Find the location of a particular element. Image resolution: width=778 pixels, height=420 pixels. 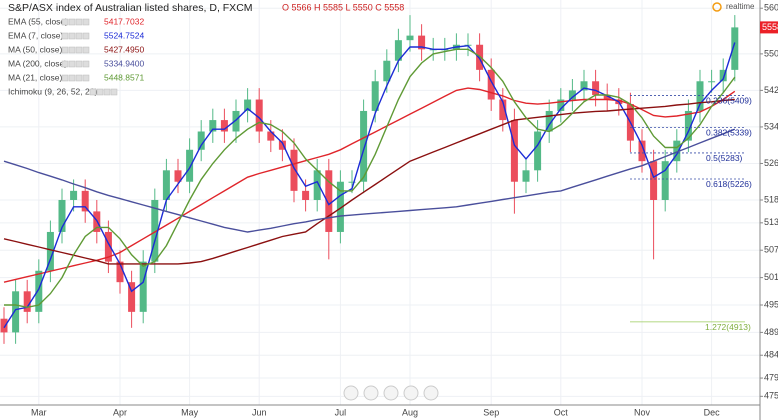

legend-name: MA (21, close) is located at coordinates (35, 77).